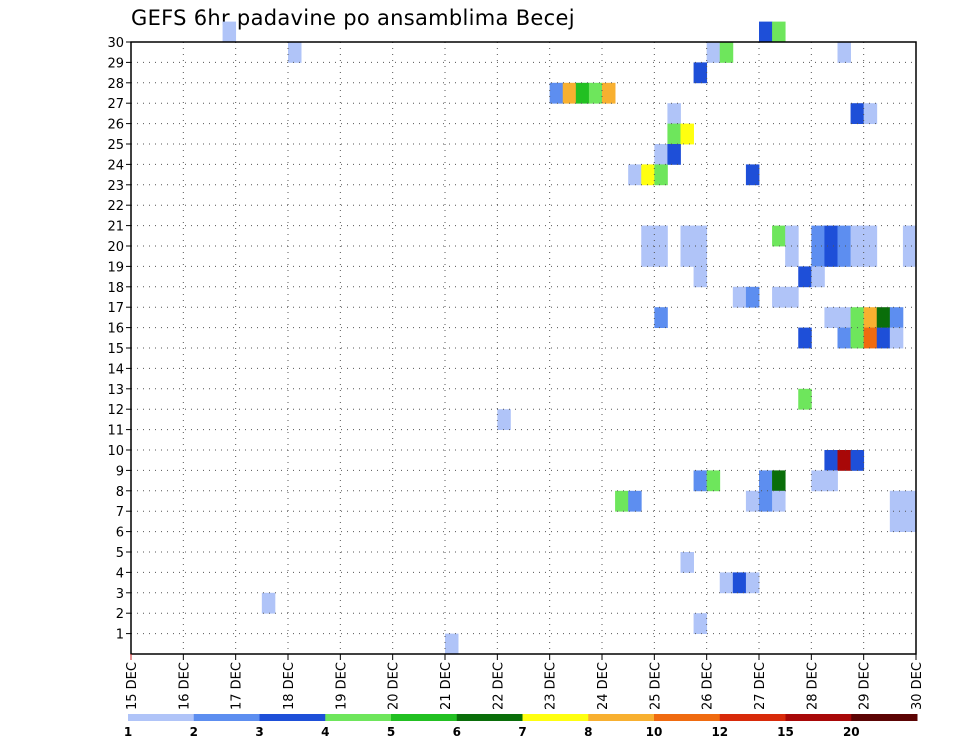 Image resolution: width=960 pixels, height=742 pixels. What do you see at coordinates (120, 533) in the screenshot?
I see `y-tick-label: 6` at bounding box center [120, 533].